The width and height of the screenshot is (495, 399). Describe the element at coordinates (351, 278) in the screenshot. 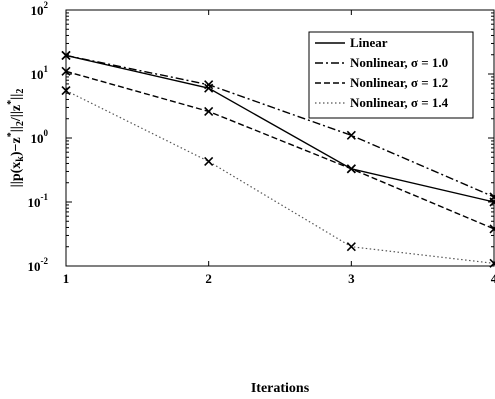

I see `x-tick-label: 3` at that location.